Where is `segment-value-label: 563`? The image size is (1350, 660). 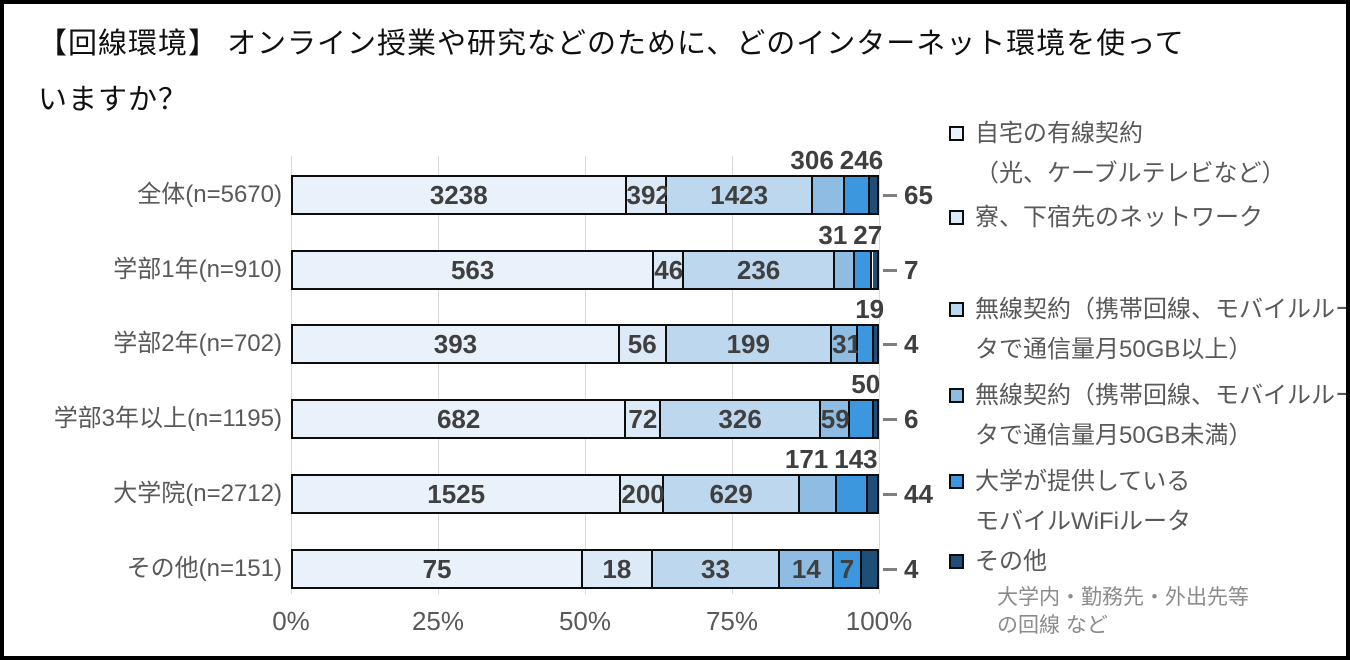 segment-value-label: 563 is located at coordinates (472, 269).